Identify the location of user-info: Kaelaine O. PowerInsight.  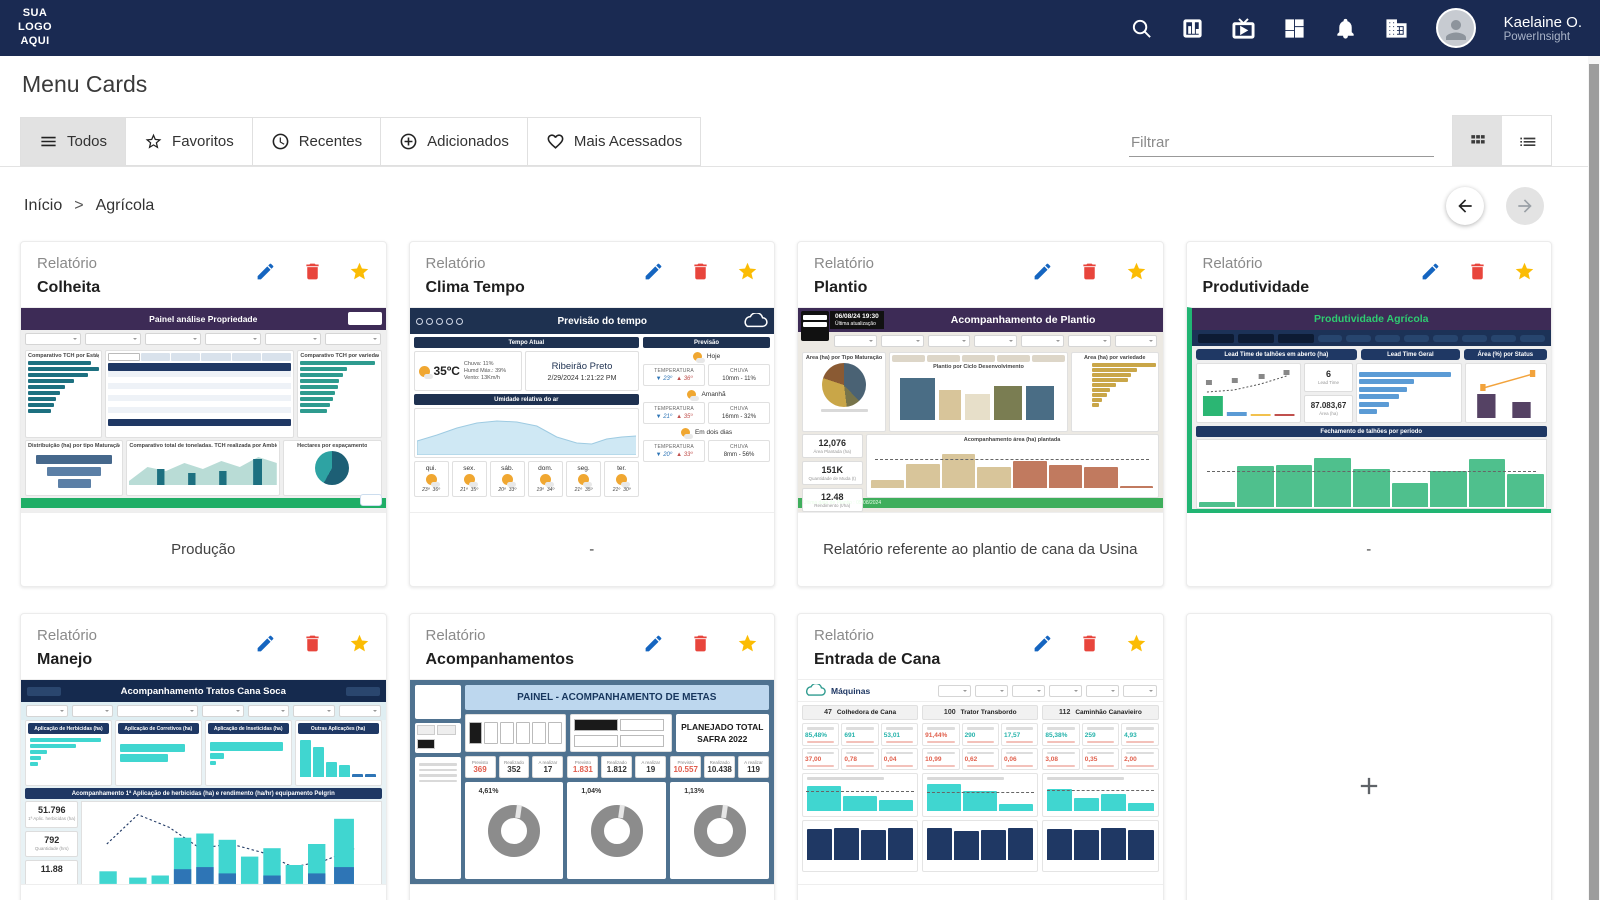
(1543, 28).